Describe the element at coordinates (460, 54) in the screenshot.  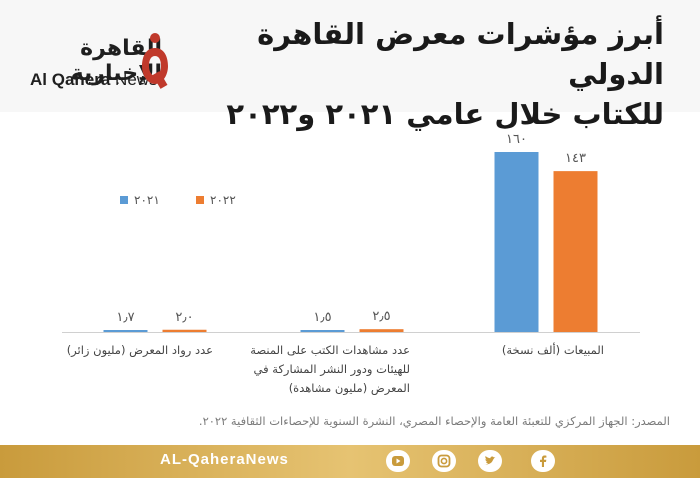
I see `title-line-1: أبرز مؤشرات معرض القاهرة الدولي` at that location.